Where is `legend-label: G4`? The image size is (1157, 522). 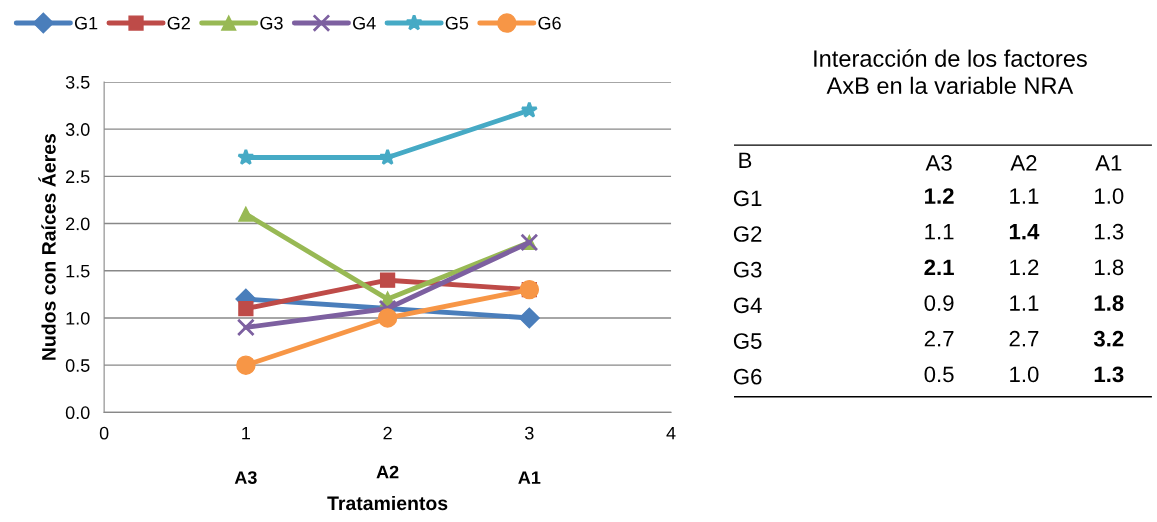 legend-label: G4 is located at coordinates (364, 23).